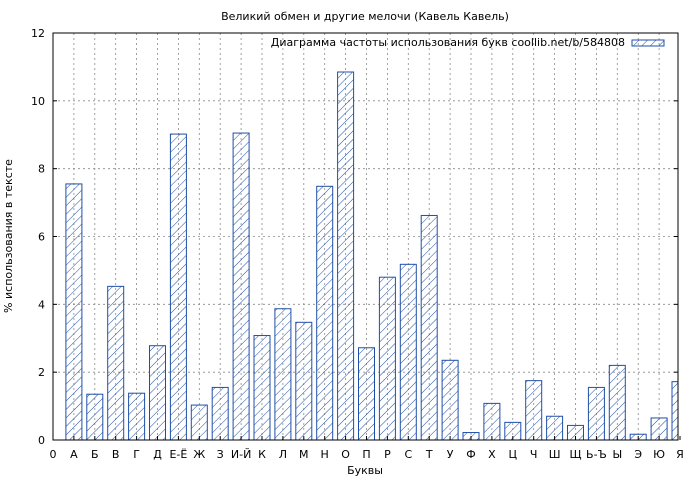  I want to click on x-tick-label: Б, so click(95, 454).